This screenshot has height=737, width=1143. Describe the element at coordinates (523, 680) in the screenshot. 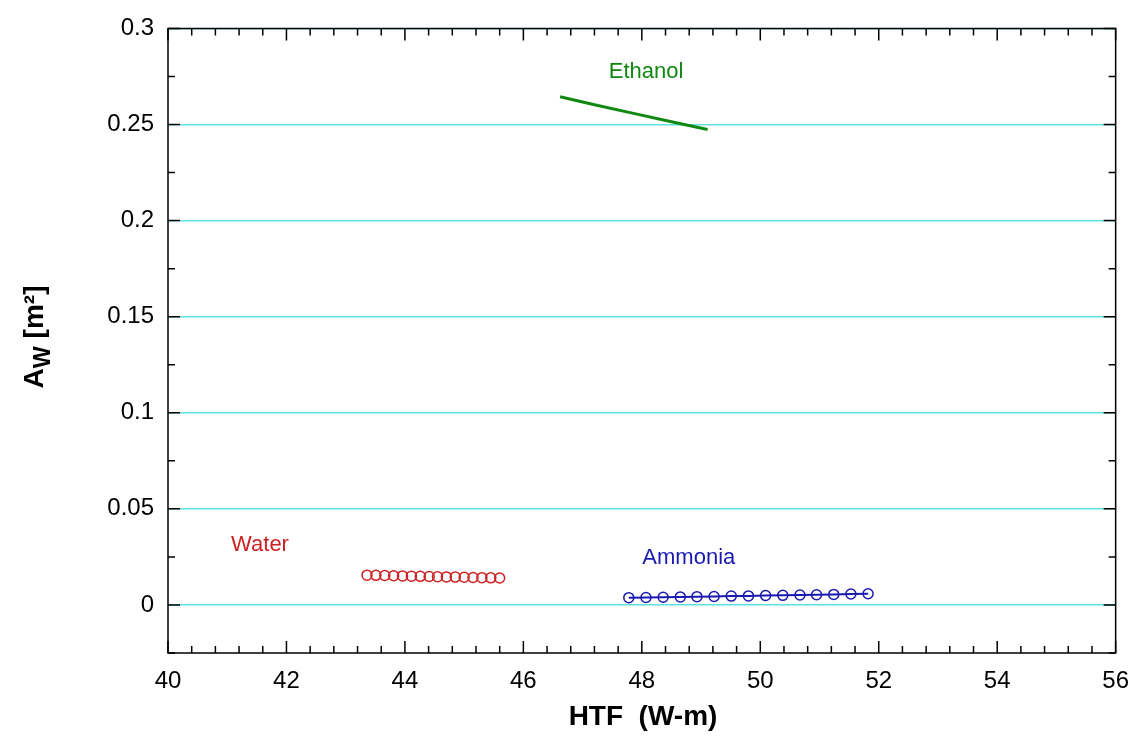

I see `x-tick-label: 46` at that location.